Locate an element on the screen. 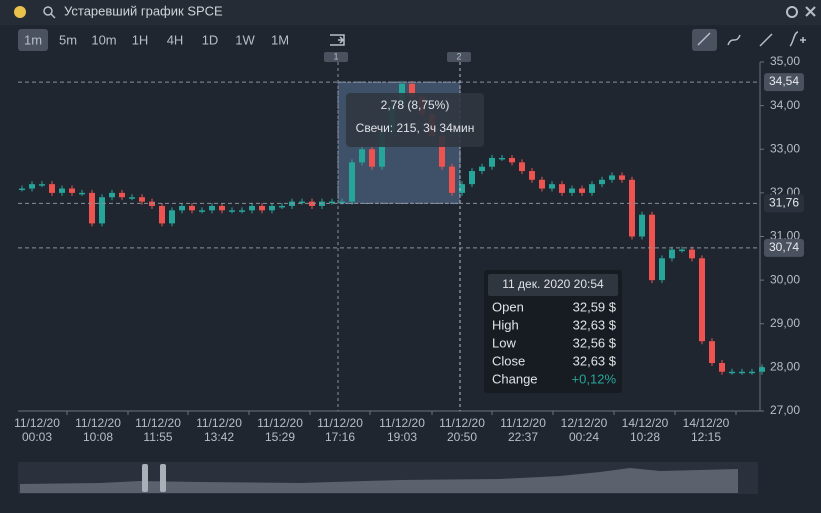 The image size is (821, 513). interval-active is located at coordinates (33, 40).